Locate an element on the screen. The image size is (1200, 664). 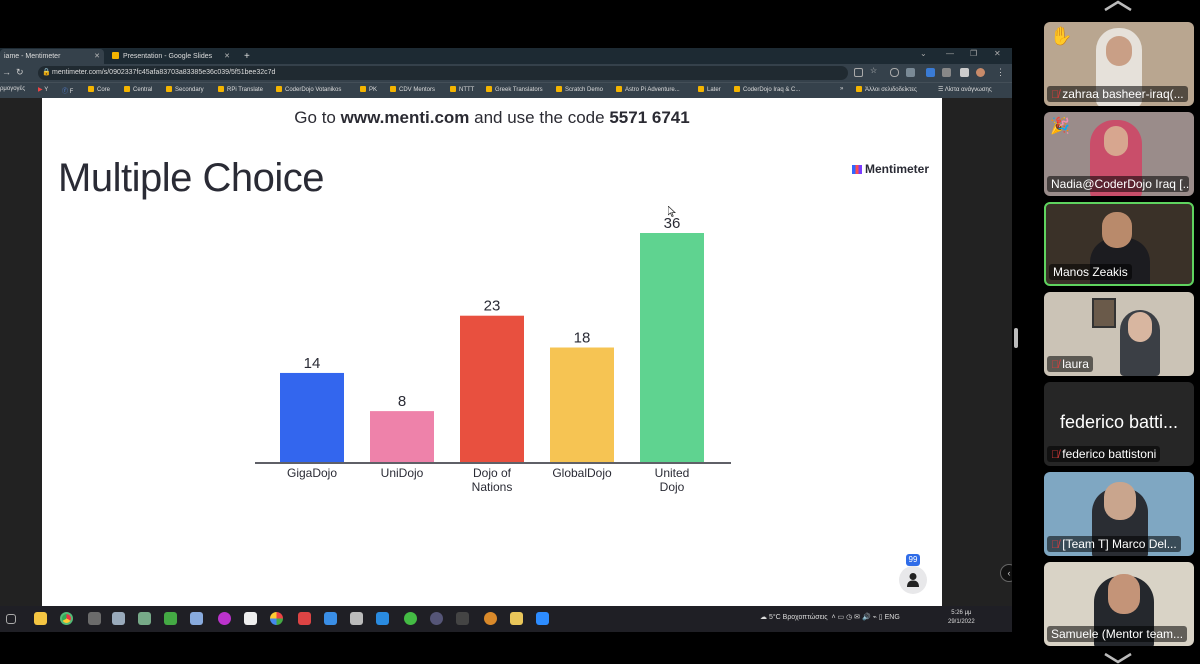
forward-icon: → is located at coordinates (6, 72).